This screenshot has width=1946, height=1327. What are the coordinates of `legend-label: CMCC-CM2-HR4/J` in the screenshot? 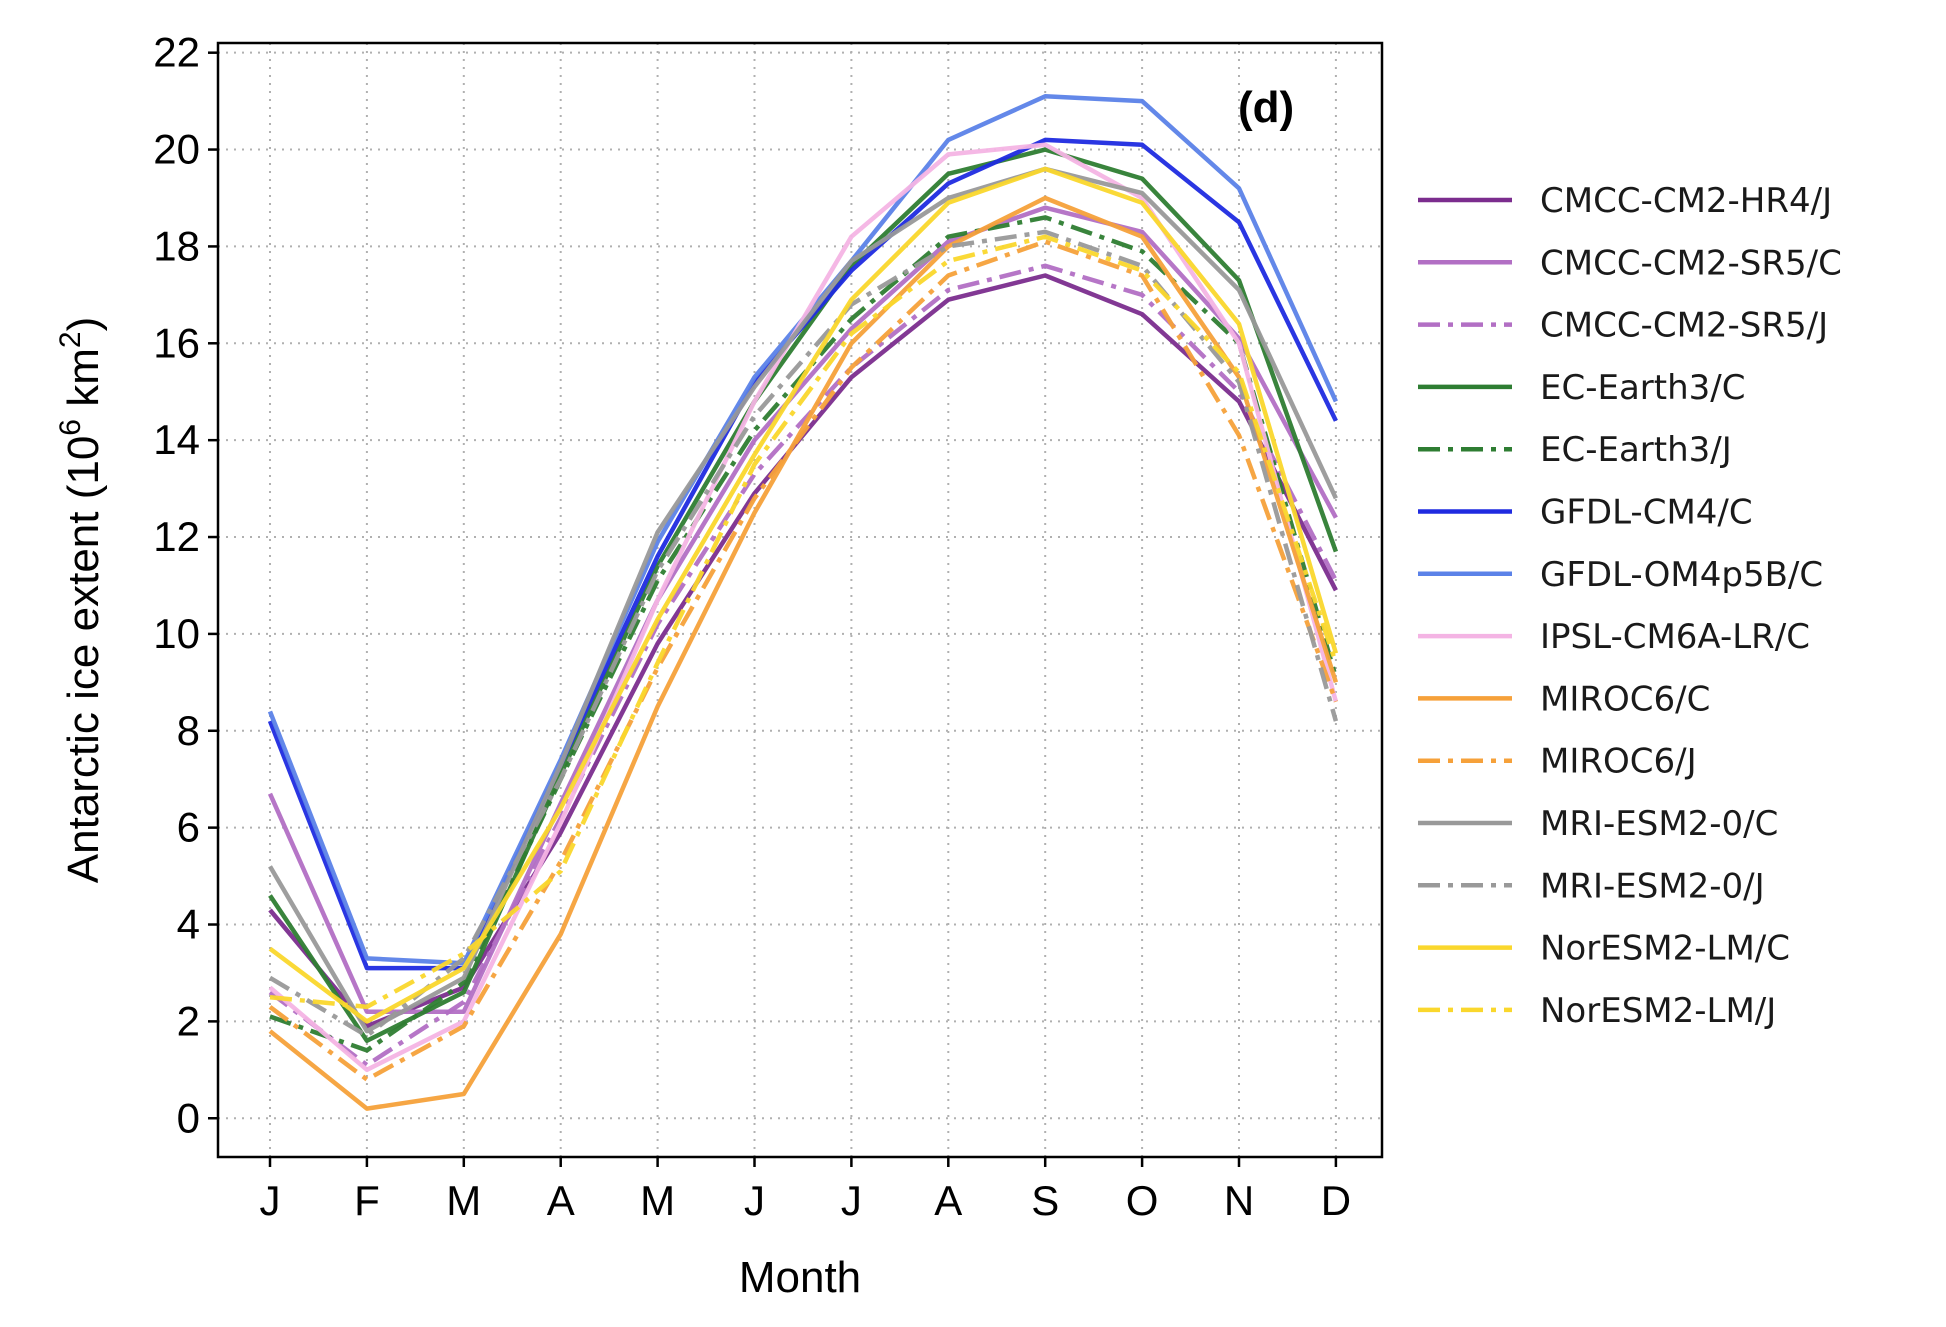 It's located at (1686, 201).